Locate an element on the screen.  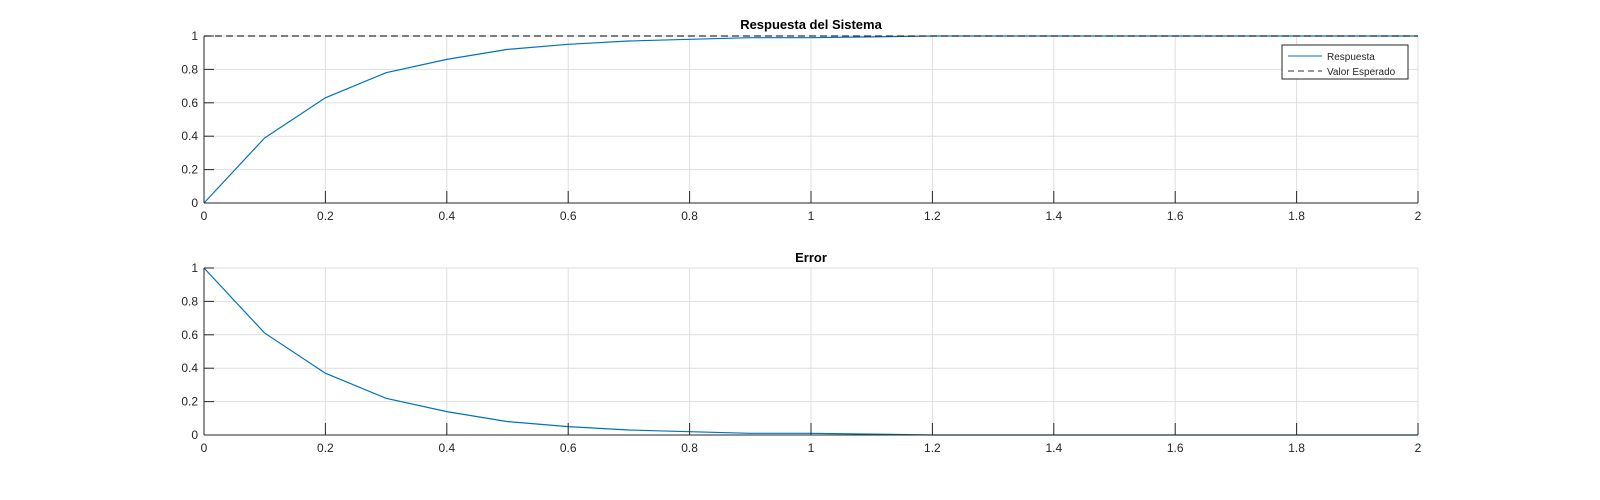
legend-label-valor-esperado: Valor Esperado is located at coordinates (1361, 72).